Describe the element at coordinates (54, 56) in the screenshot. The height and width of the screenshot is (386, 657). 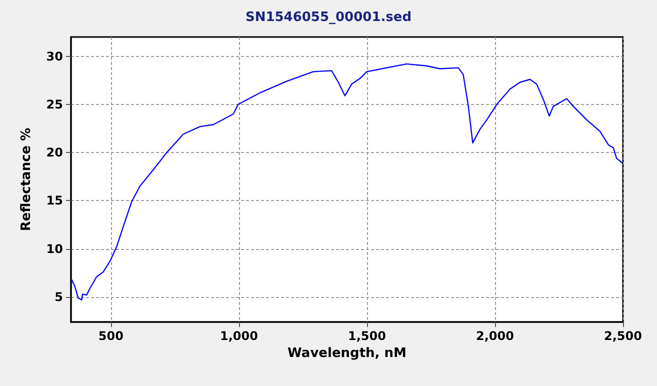
I see `y-tick-label: 30` at that location.